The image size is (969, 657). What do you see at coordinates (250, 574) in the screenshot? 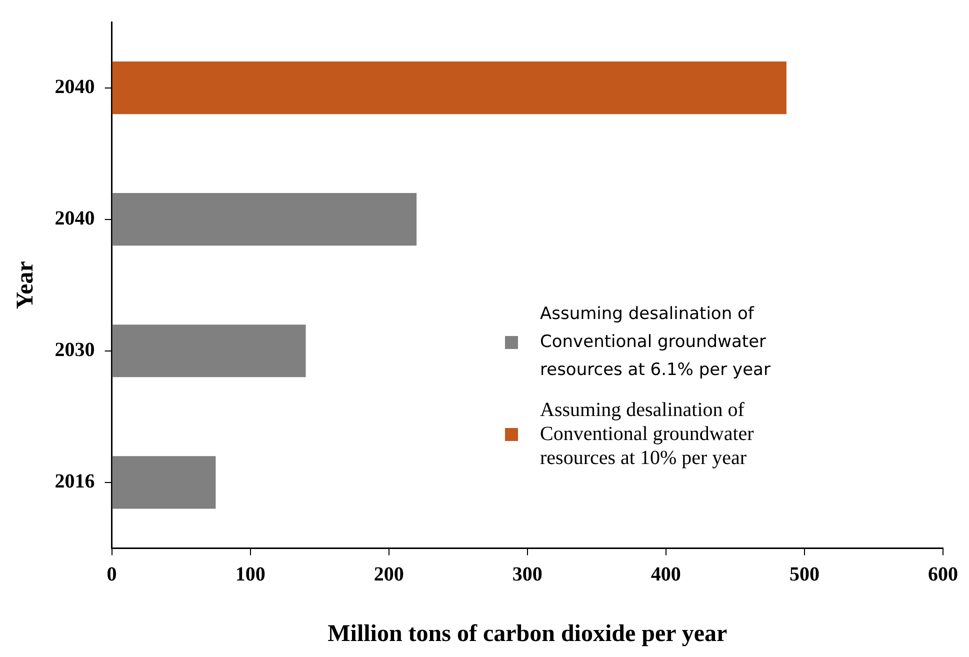
I see `x-tick-label: 100` at bounding box center [250, 574].